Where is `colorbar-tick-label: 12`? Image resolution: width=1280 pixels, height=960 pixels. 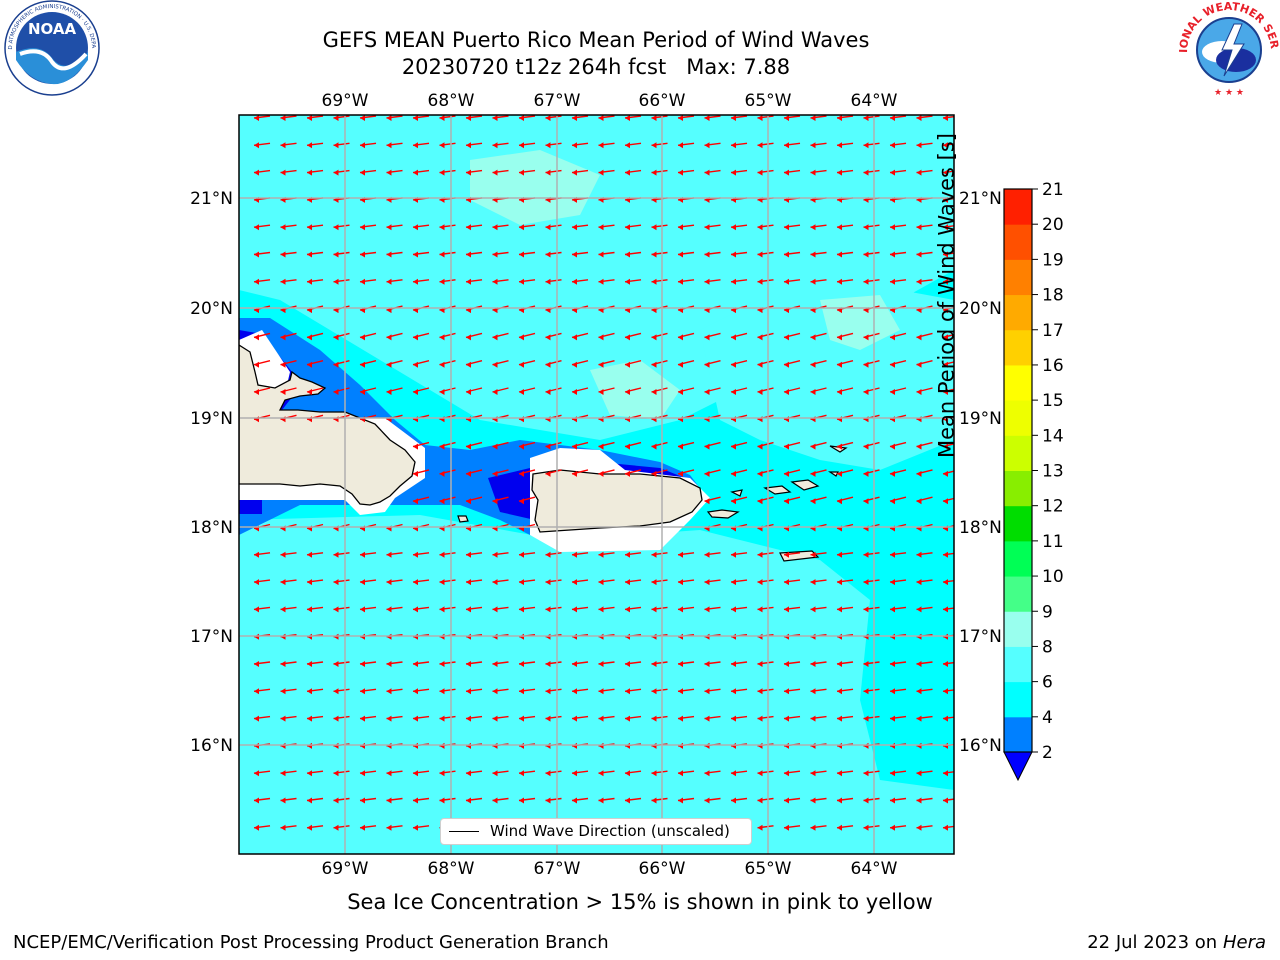
colorbar-tick-label: 12 is located at coordinates (1053, 507).